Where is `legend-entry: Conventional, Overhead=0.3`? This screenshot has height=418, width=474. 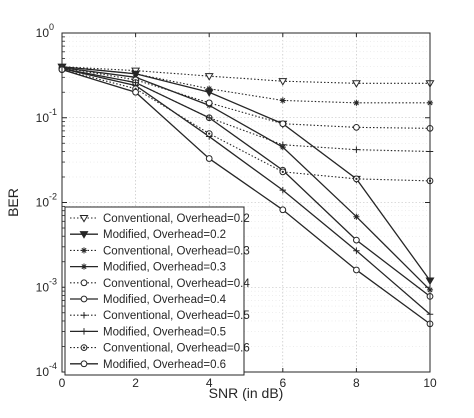
legend-entry: Conventional, Overhead=0.3 is located at coordinates (160, 251).